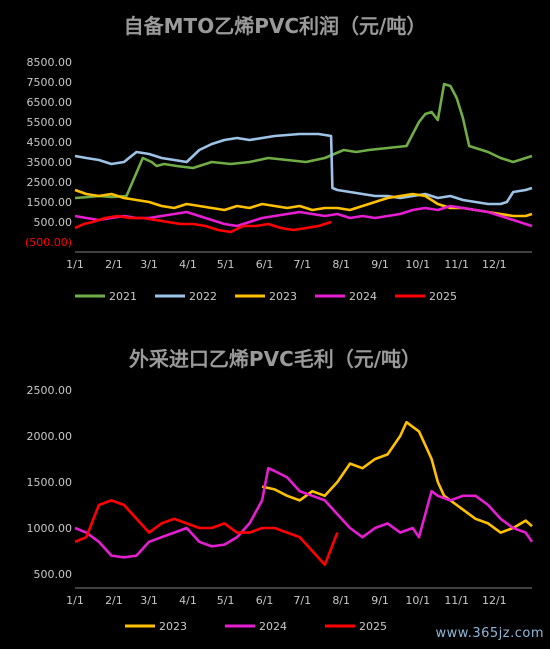 This screenshot has height=649, width=550. I want to click on y-tick-label: 6500.00, so click(50, 102).